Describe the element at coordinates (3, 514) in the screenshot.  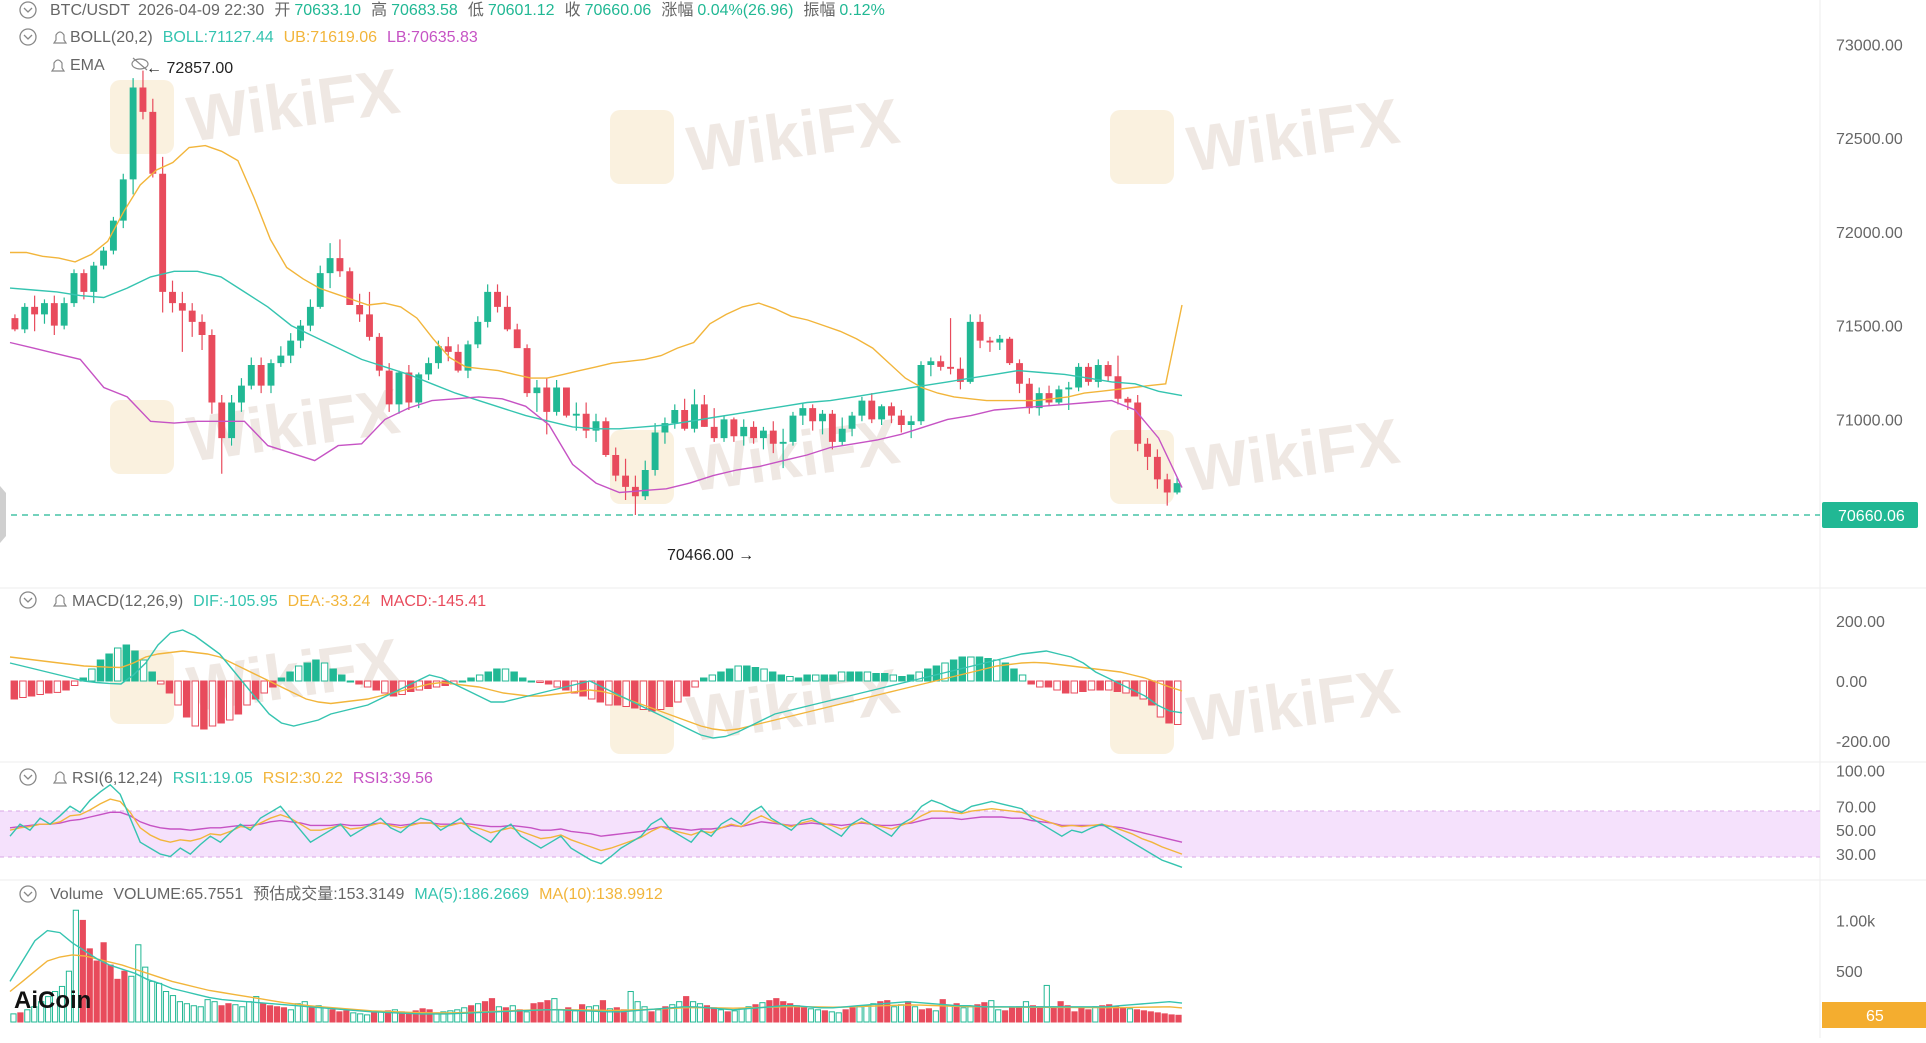
I see `left-edge-handle` at that location.